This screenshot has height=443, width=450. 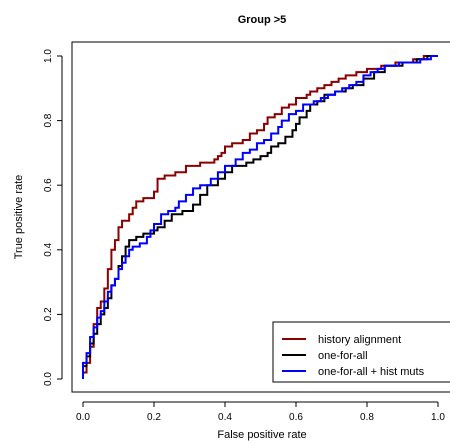 What do you see at coordinates (48, 56) in the screenshot?
I see `y-tick-label: 1.0` at bounding box center [48, 56].